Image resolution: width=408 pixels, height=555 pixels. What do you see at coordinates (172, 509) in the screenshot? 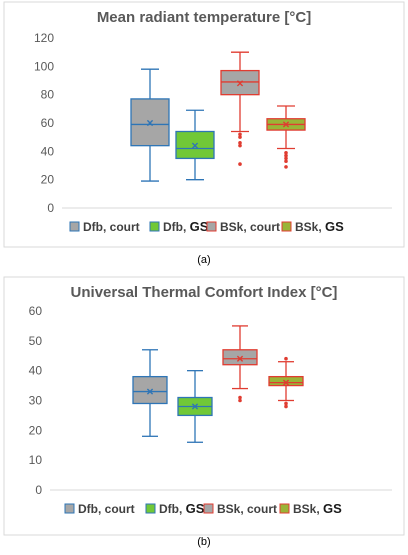
I see `chart-2-legend-label-text: Dfb,` at bounding box center [172, 509].